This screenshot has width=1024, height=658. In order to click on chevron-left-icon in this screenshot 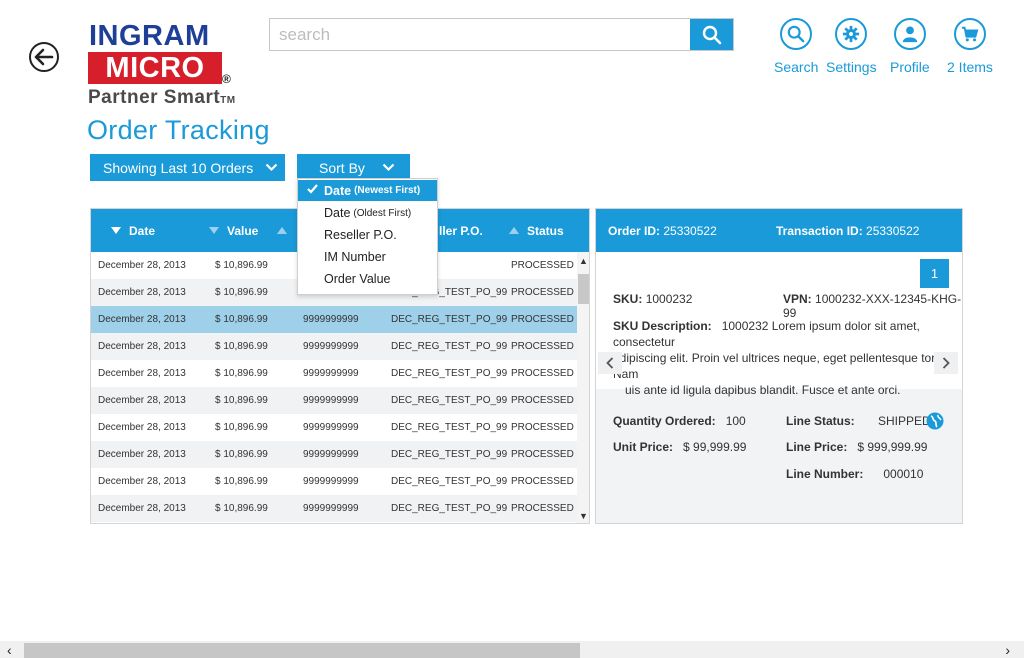, I will do `click(610, 363)`.